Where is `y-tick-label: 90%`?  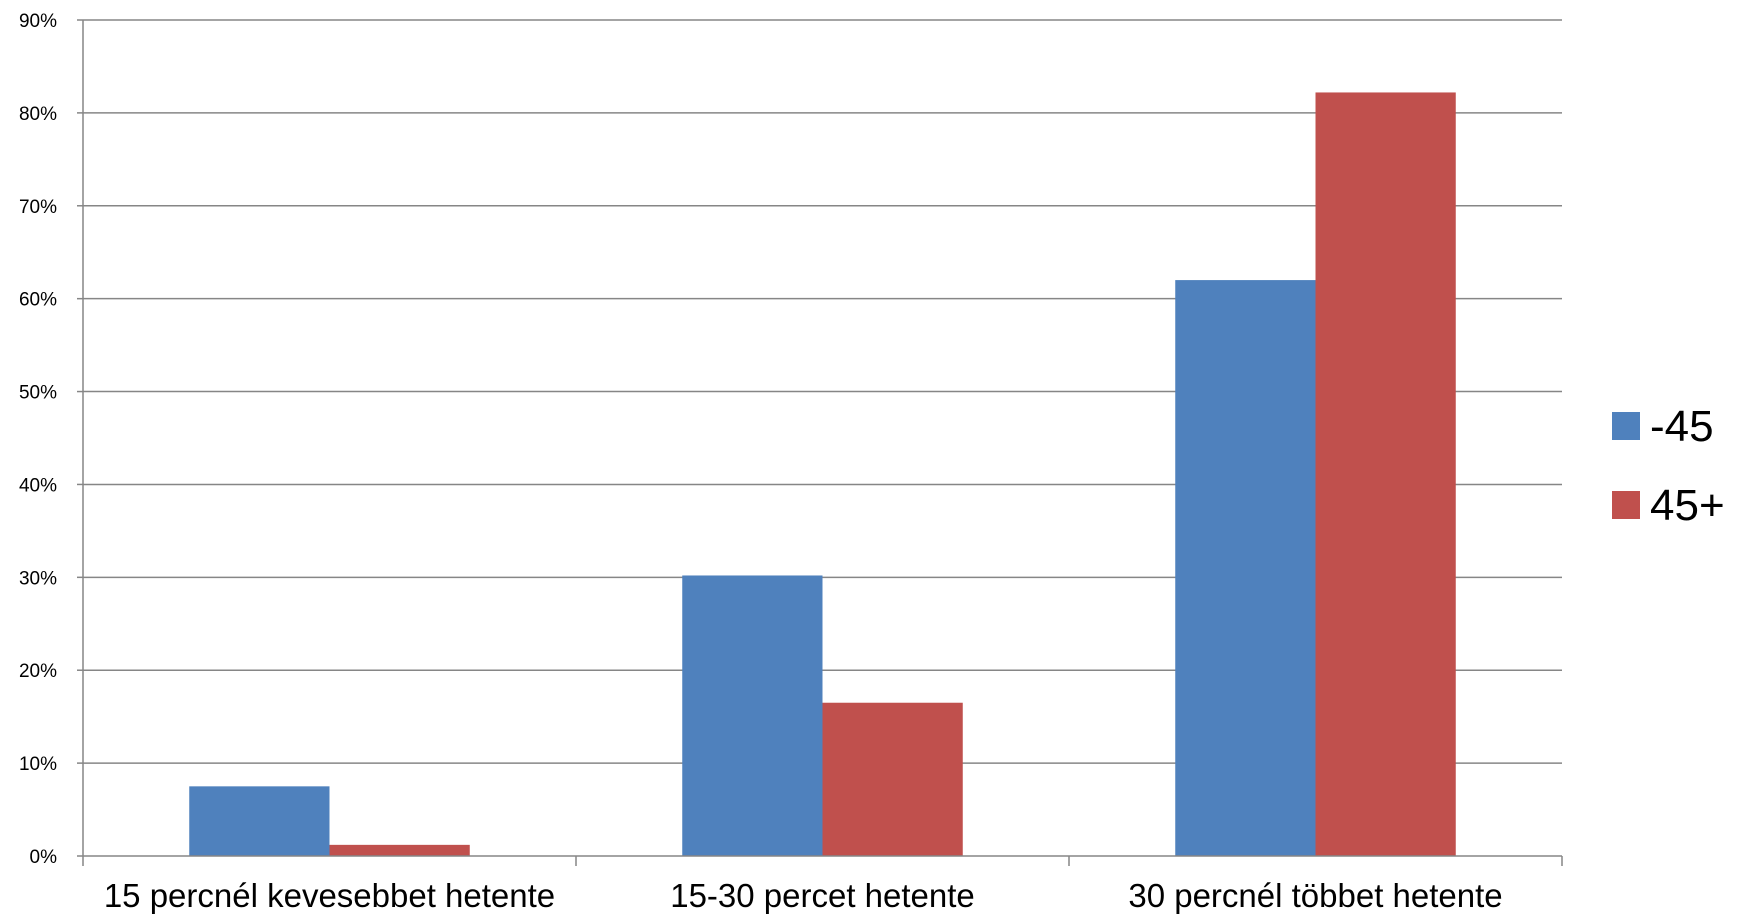
y-tick-label: 90% is located at coordinates (38, 21).